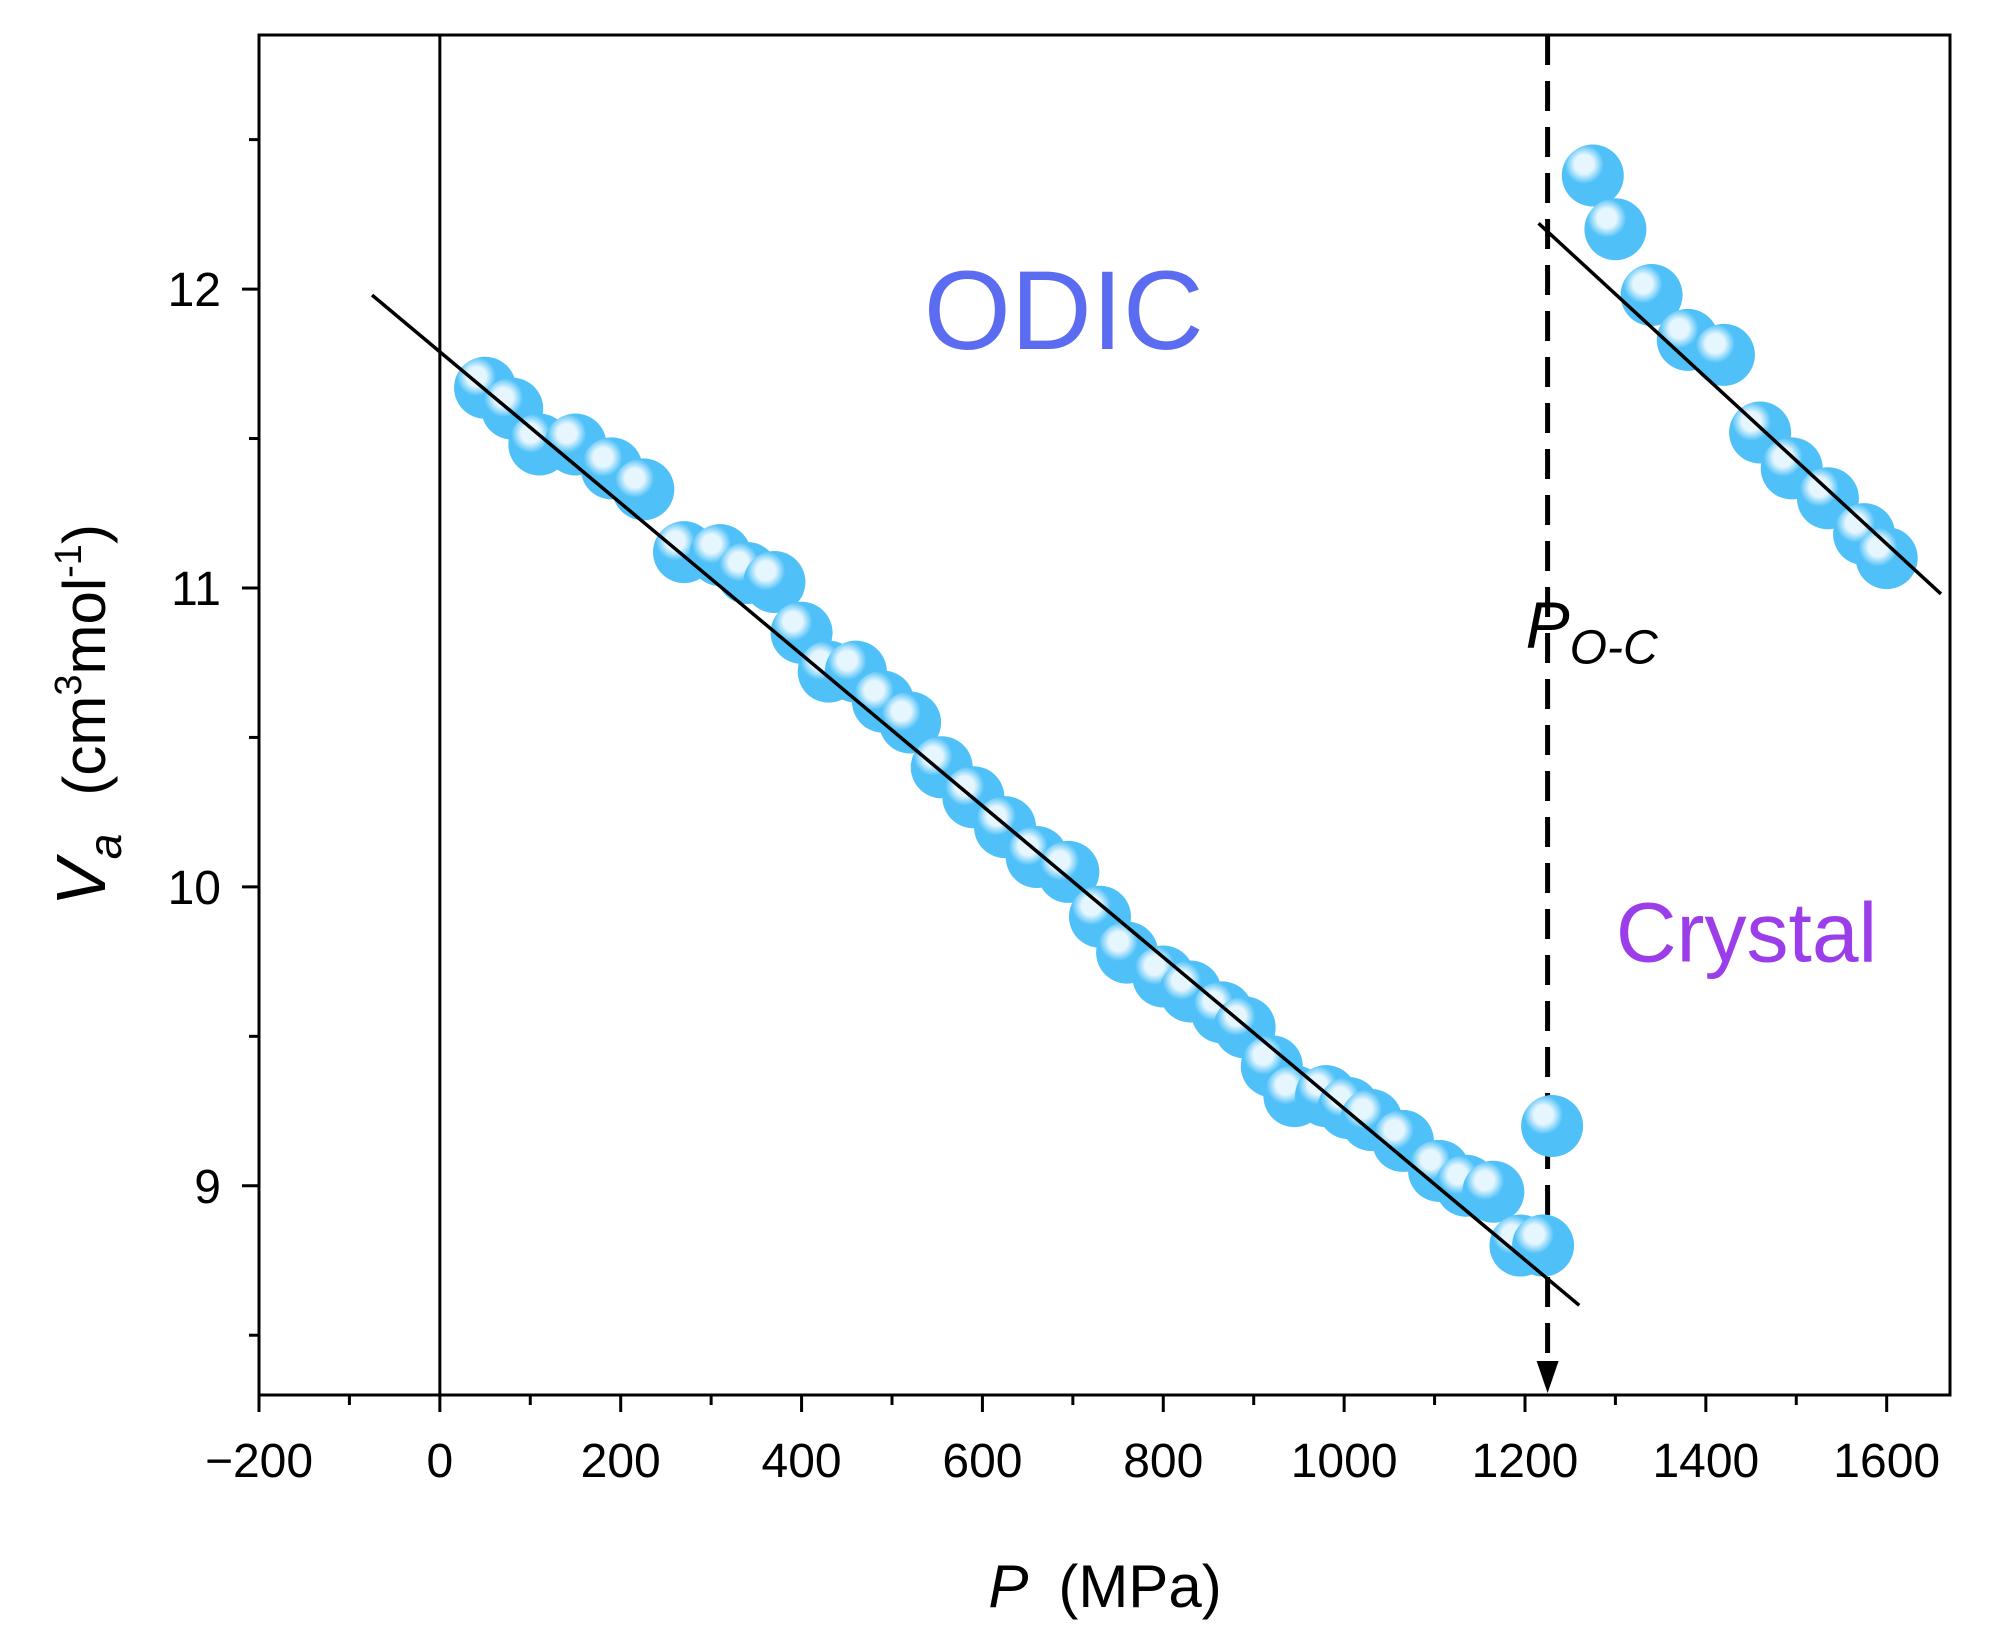 This screenshot has height=1645, width=1991. Describe the element at coordinates (1548, 625) in the screenshot. I see `transition-pressure-symbol: P` at that location.